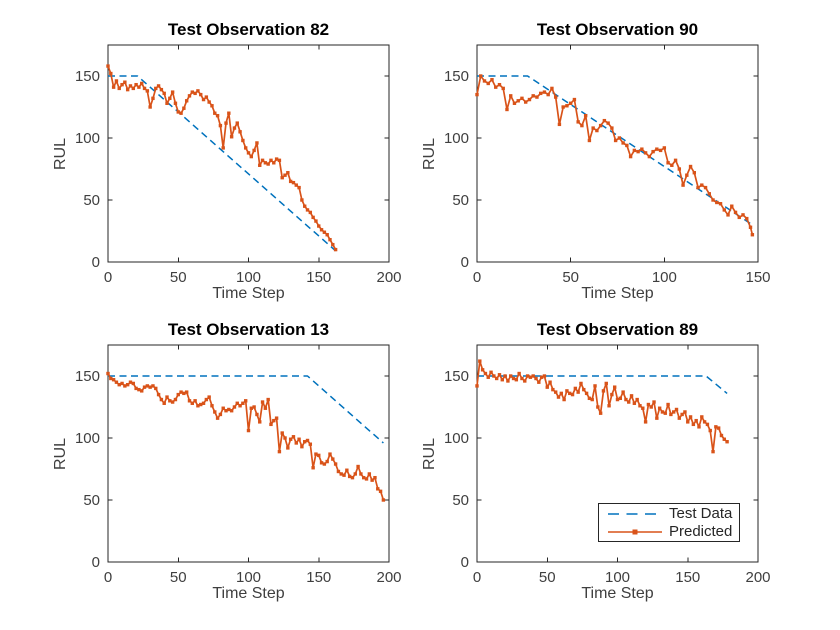 The image size is (840, 630). Describe the element at coordinates (465, 262) in the screenshot. I see `y-tick-label: 0` at that location.